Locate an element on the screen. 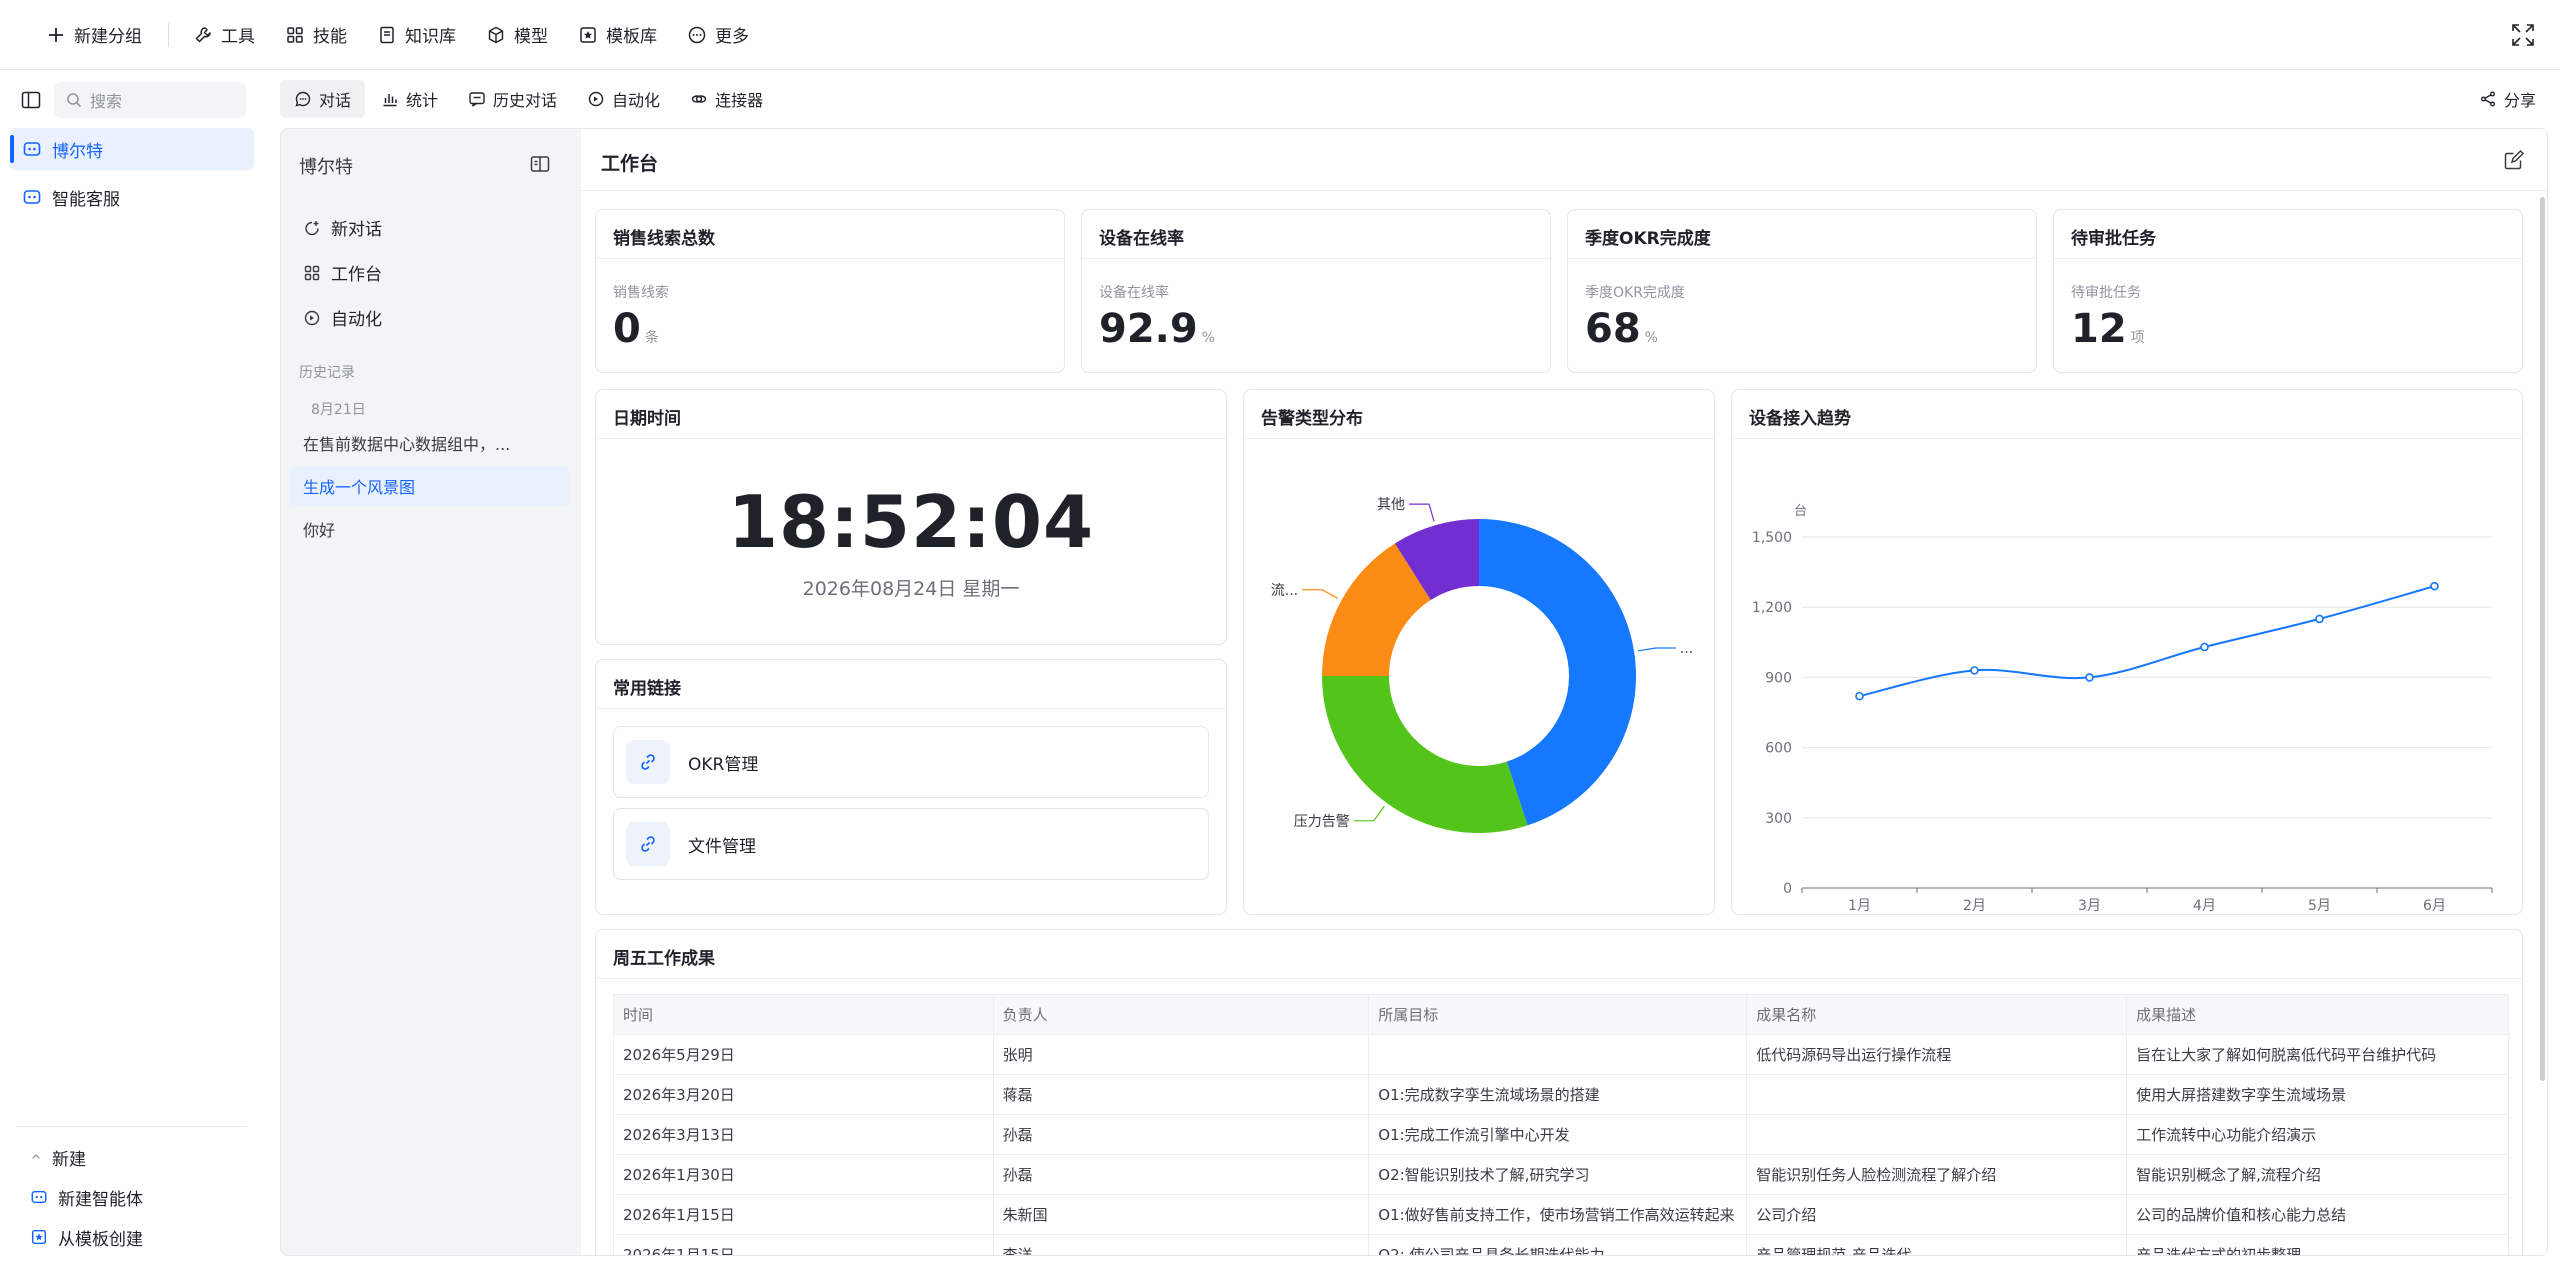 The image size is (2560, 1271). table-cell: 2026年3月20日 is located at coordinates (803, 1094).